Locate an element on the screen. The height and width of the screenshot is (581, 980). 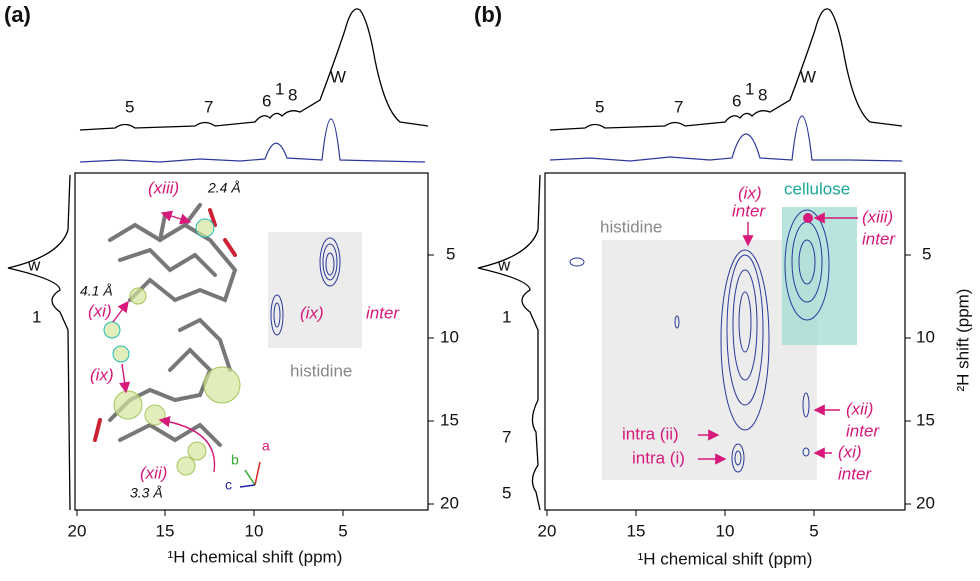
annotation: intra (ii) is located at coordinates (650, 433).